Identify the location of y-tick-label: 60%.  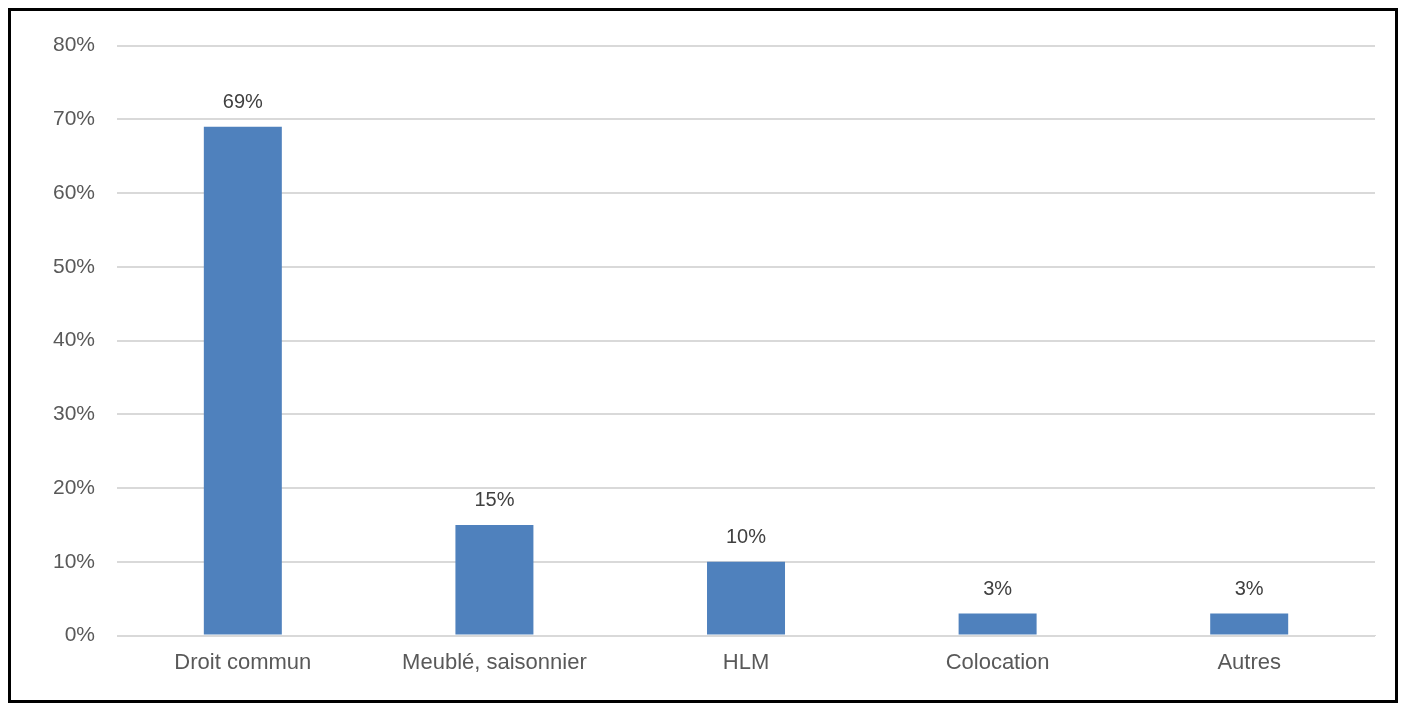
(74, 191).